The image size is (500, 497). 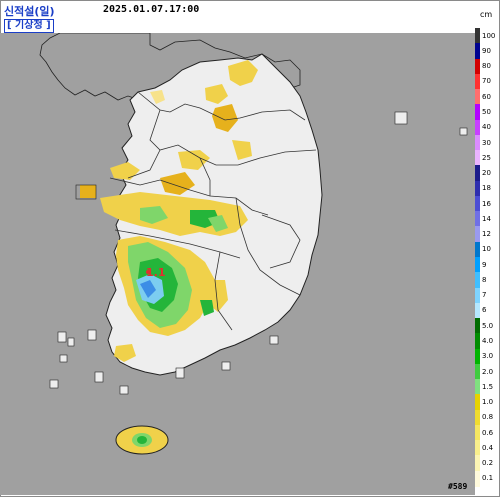 What do you see at coordinates (148, 272) in the screenshot?
I see `station-marker` at bounding box center [148, 272].